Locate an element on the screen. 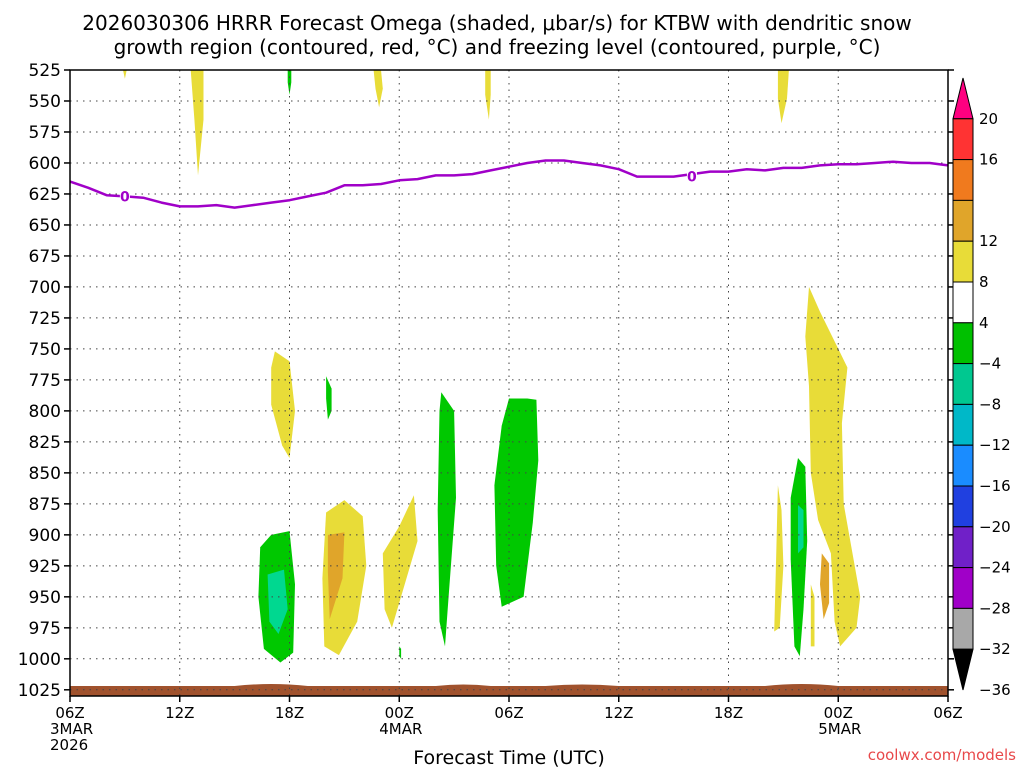 The height and width of the screenshot is (768, 1024). colorbar-label: −16 is located at coordinates (995, 486).